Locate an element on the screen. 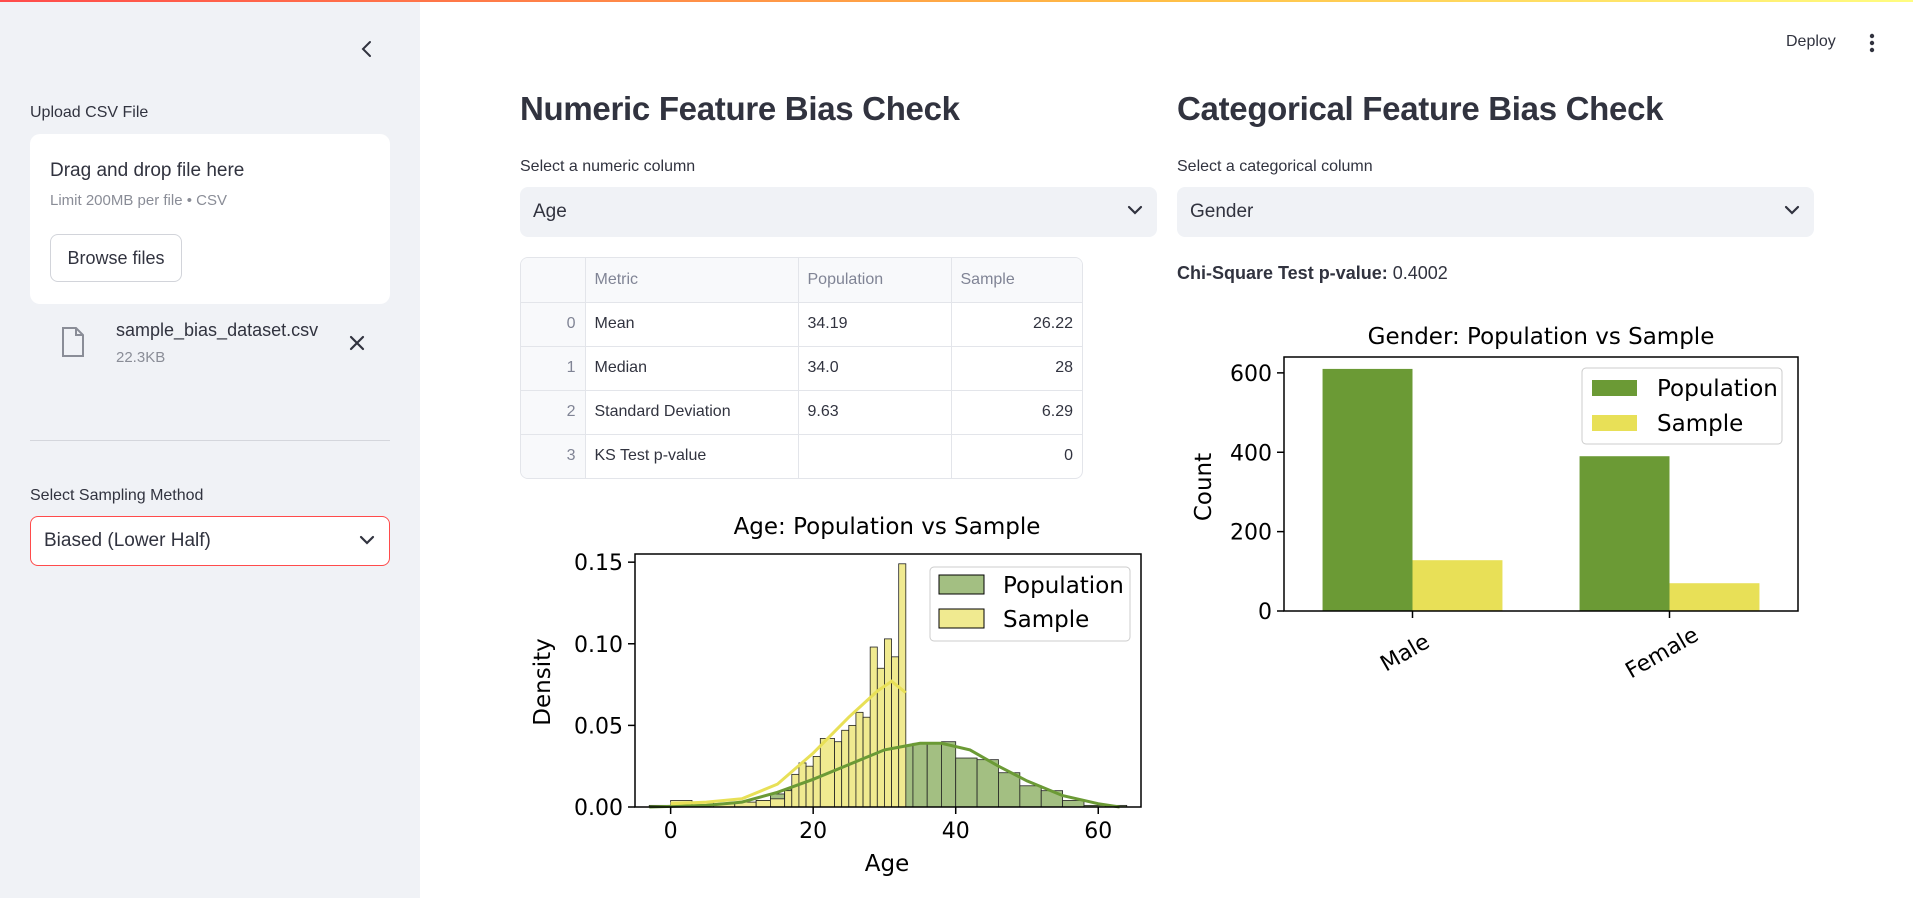  y-tick-label: 0.10 is located at coordinates (598, 645).